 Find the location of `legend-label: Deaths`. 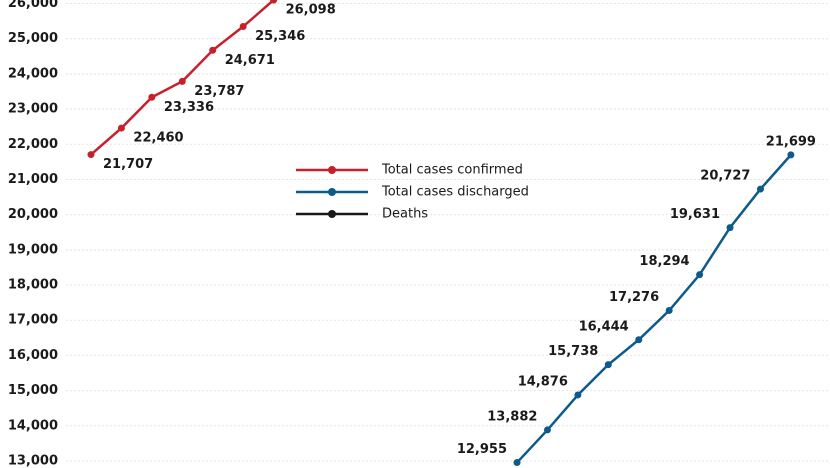

legend-label: Deaths is located at coordinates (405, 214).